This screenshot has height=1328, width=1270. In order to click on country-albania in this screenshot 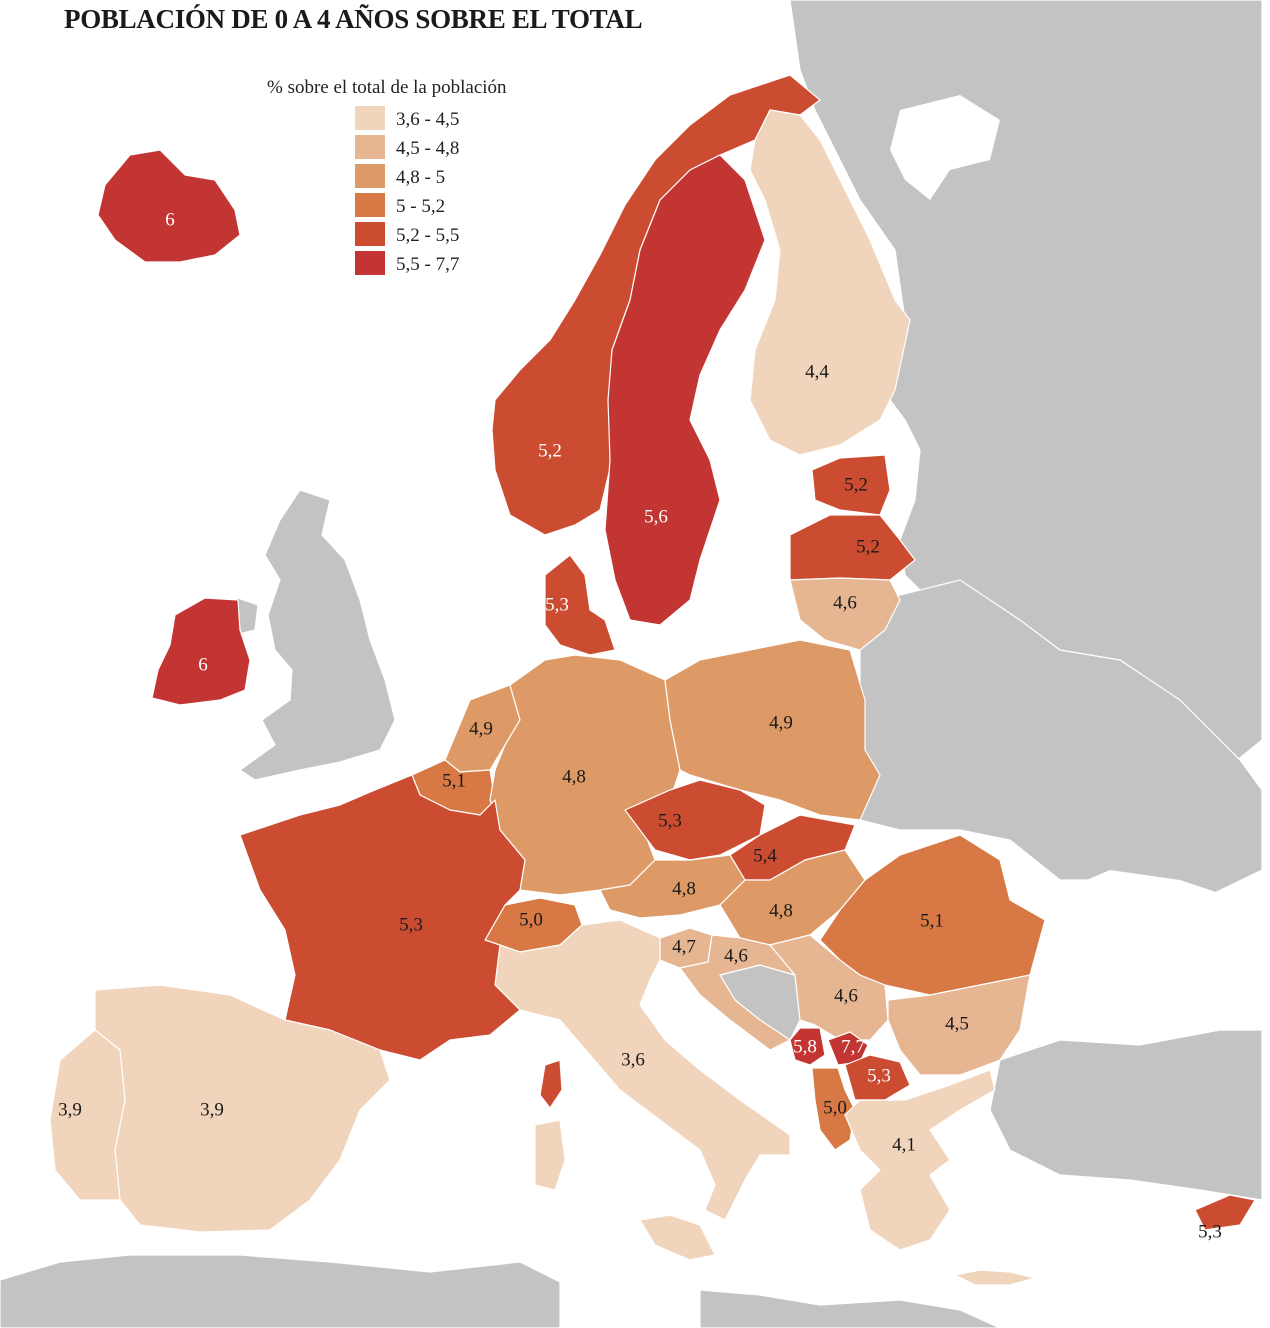, I will do `click(833, 1109)`.